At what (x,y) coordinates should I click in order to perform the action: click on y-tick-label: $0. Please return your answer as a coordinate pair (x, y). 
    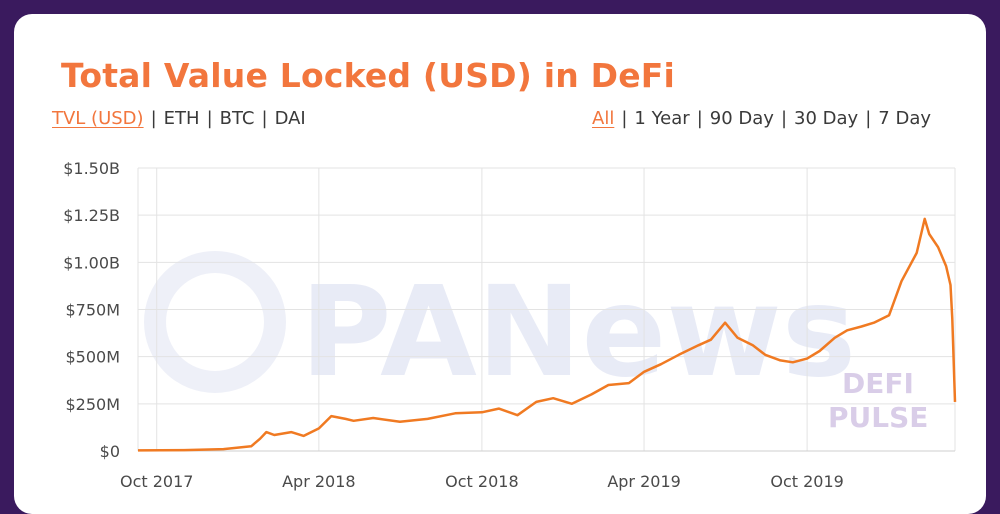
    Looking at the image, I should click on (110, 451).